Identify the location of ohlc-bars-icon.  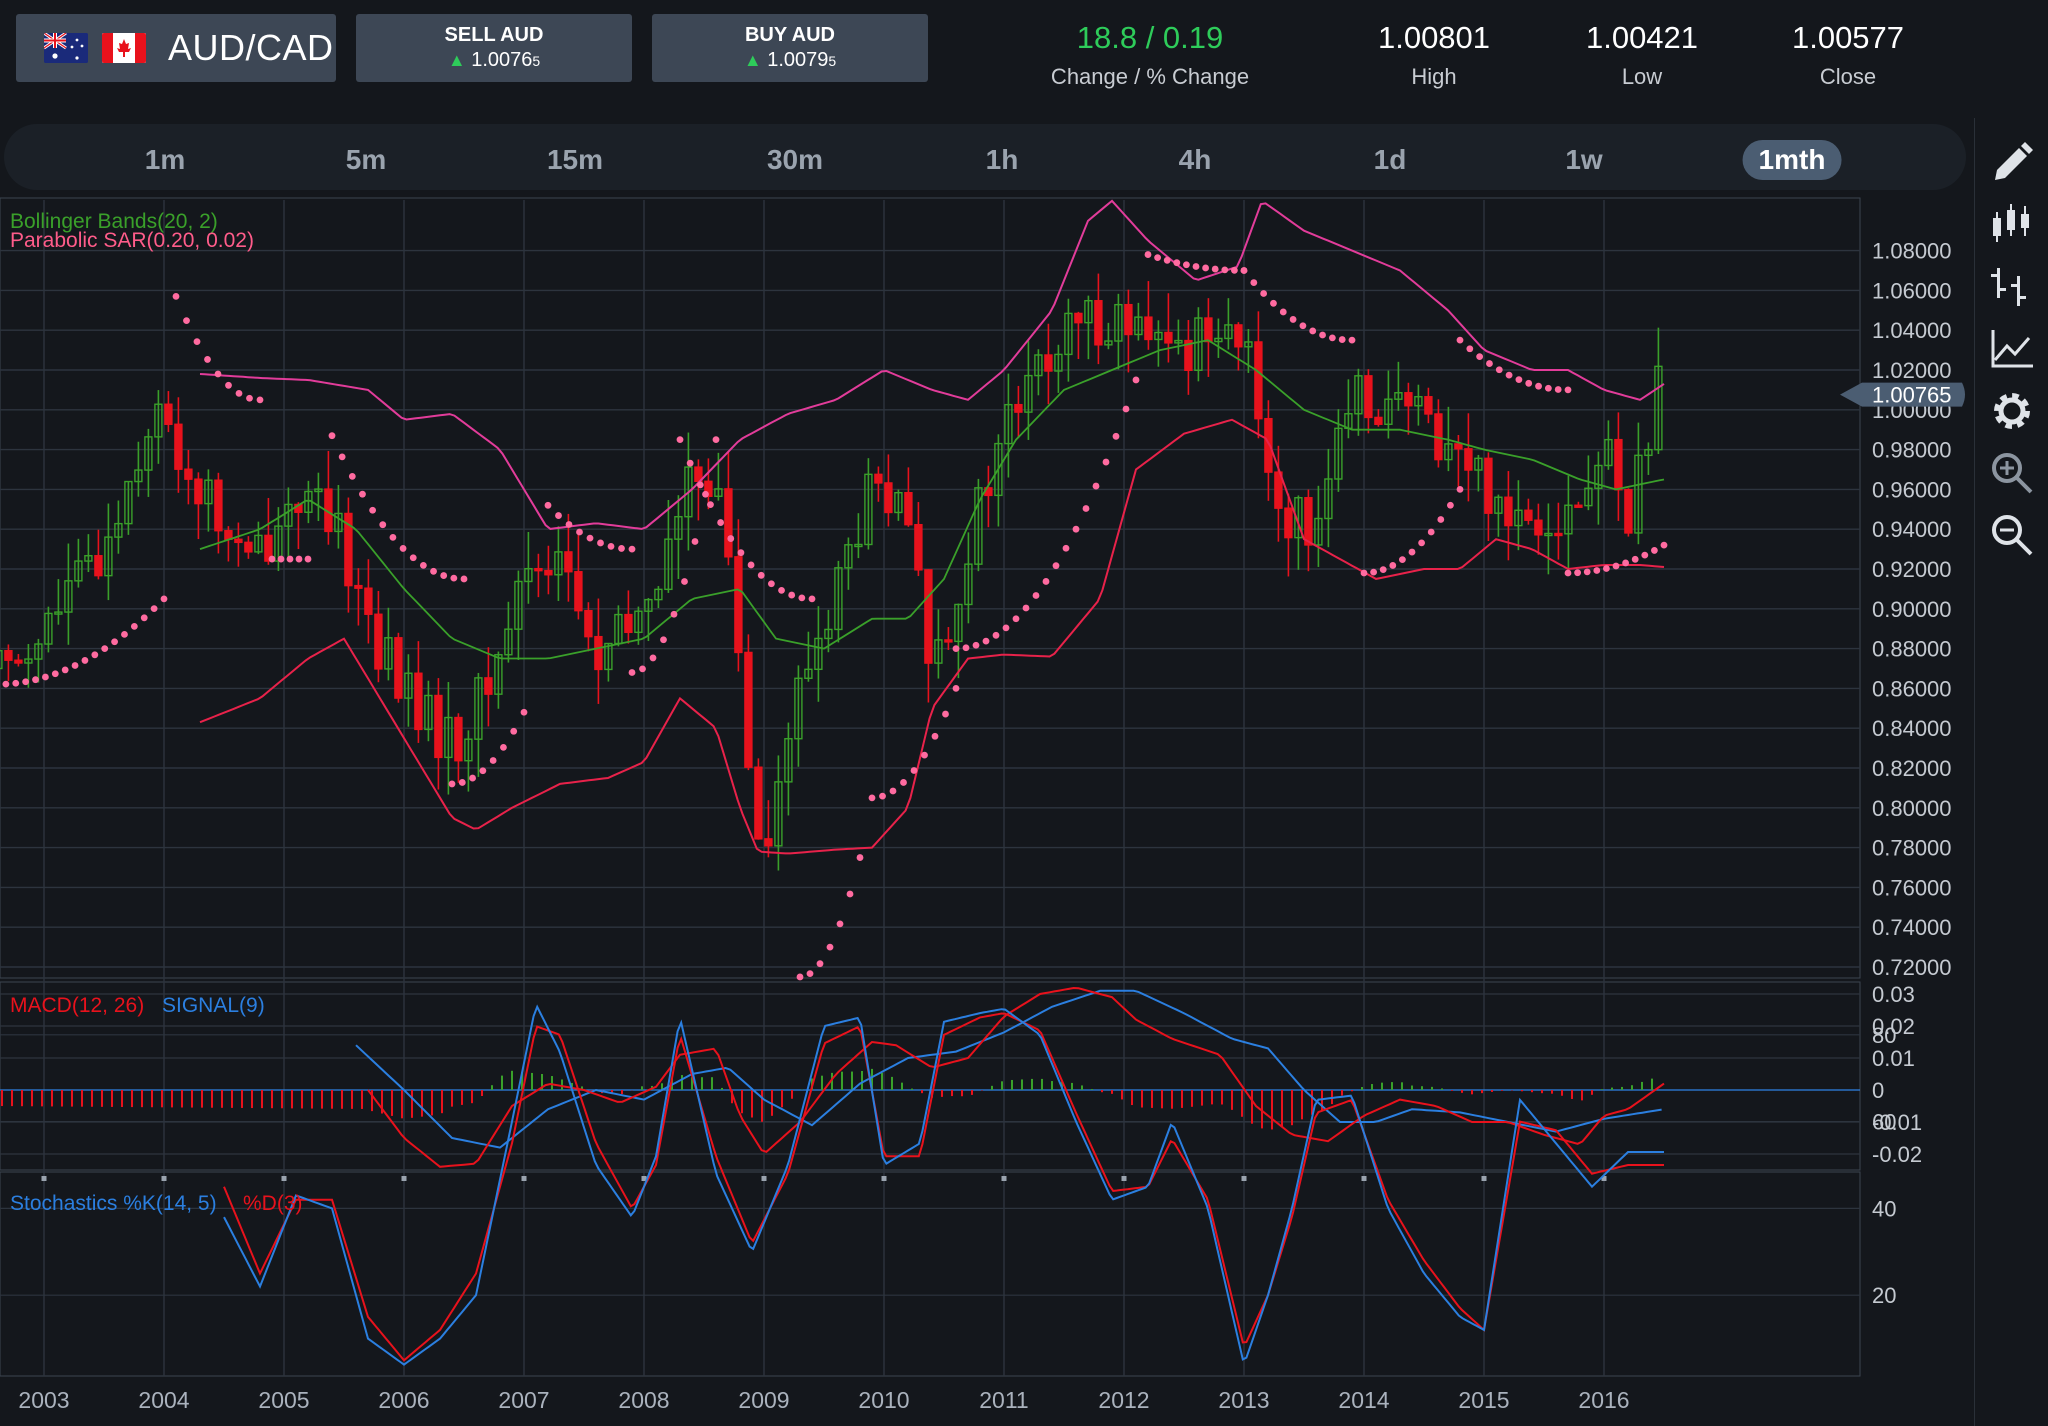
(2012, 287).